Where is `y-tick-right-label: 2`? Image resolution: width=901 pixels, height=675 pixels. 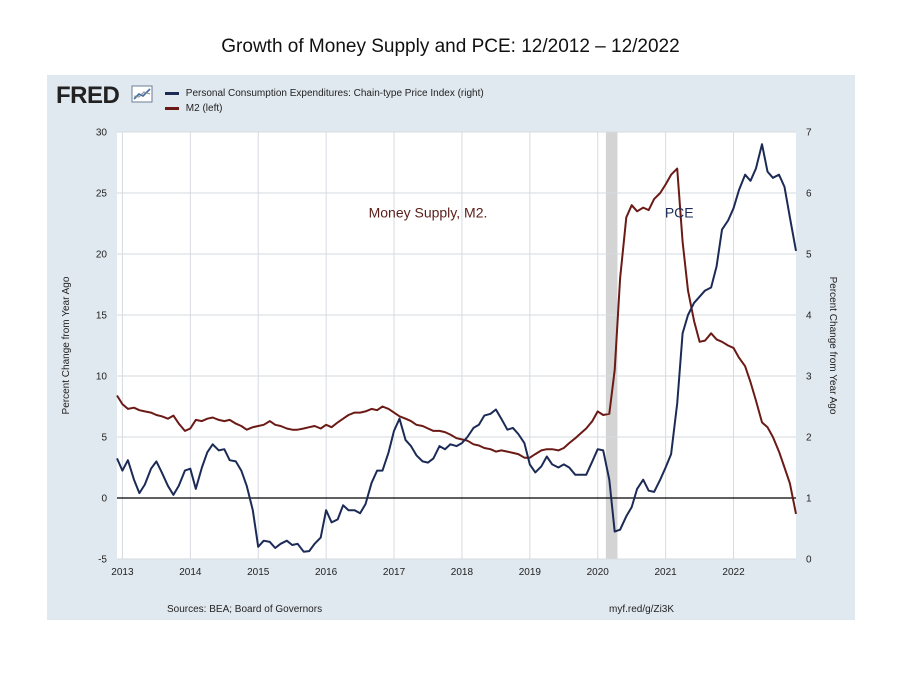
y-tick-right-label: 2 is located at coordinates (809, 438).